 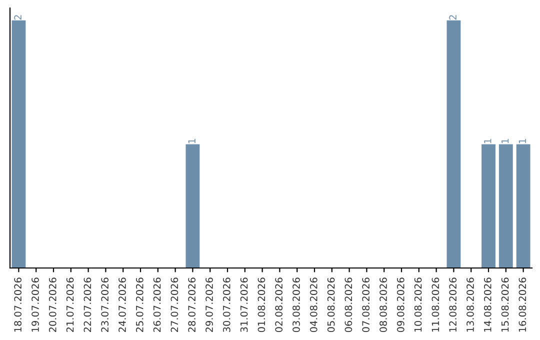 I want to click on x-tick-label: 09.08.2026, so click(x=400, y=305).